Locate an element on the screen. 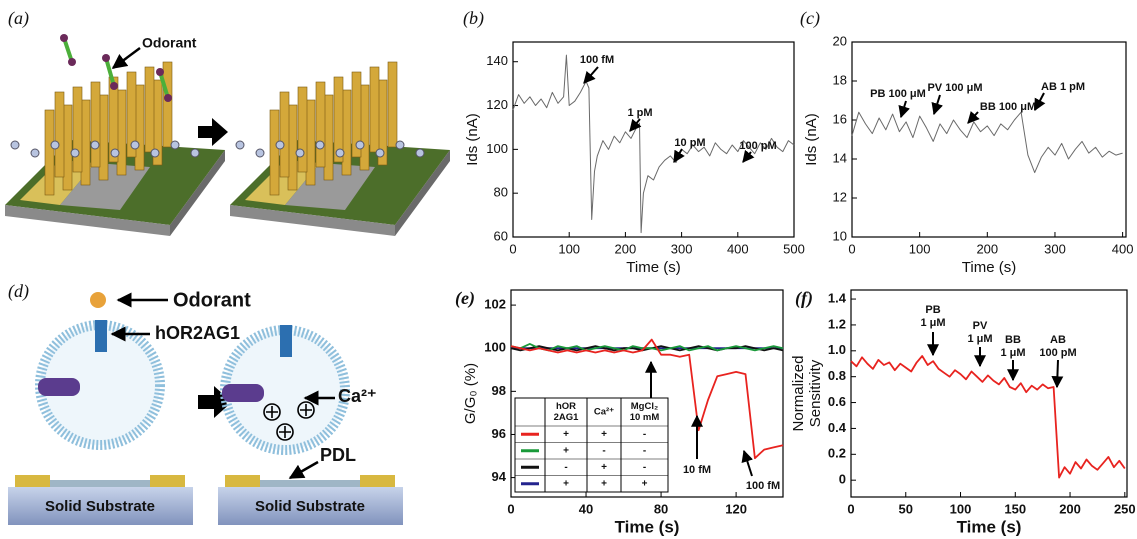 The width and height of the screenshot is (1137, 539). y-tick-label: 20 is located at coordinates (840, 40).